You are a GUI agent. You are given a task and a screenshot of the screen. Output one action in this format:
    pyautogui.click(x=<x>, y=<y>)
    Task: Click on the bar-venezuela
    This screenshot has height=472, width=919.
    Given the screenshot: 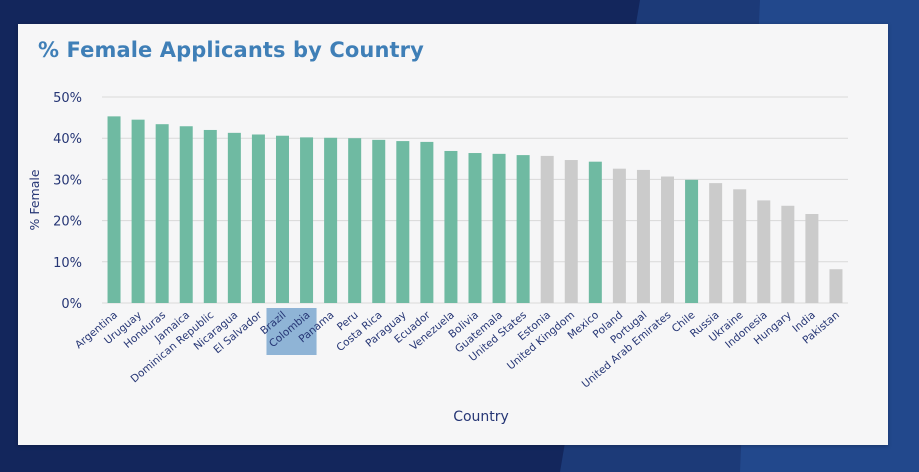 What is the action you would take?
    pyautogui.click(x=451, y=226)
    